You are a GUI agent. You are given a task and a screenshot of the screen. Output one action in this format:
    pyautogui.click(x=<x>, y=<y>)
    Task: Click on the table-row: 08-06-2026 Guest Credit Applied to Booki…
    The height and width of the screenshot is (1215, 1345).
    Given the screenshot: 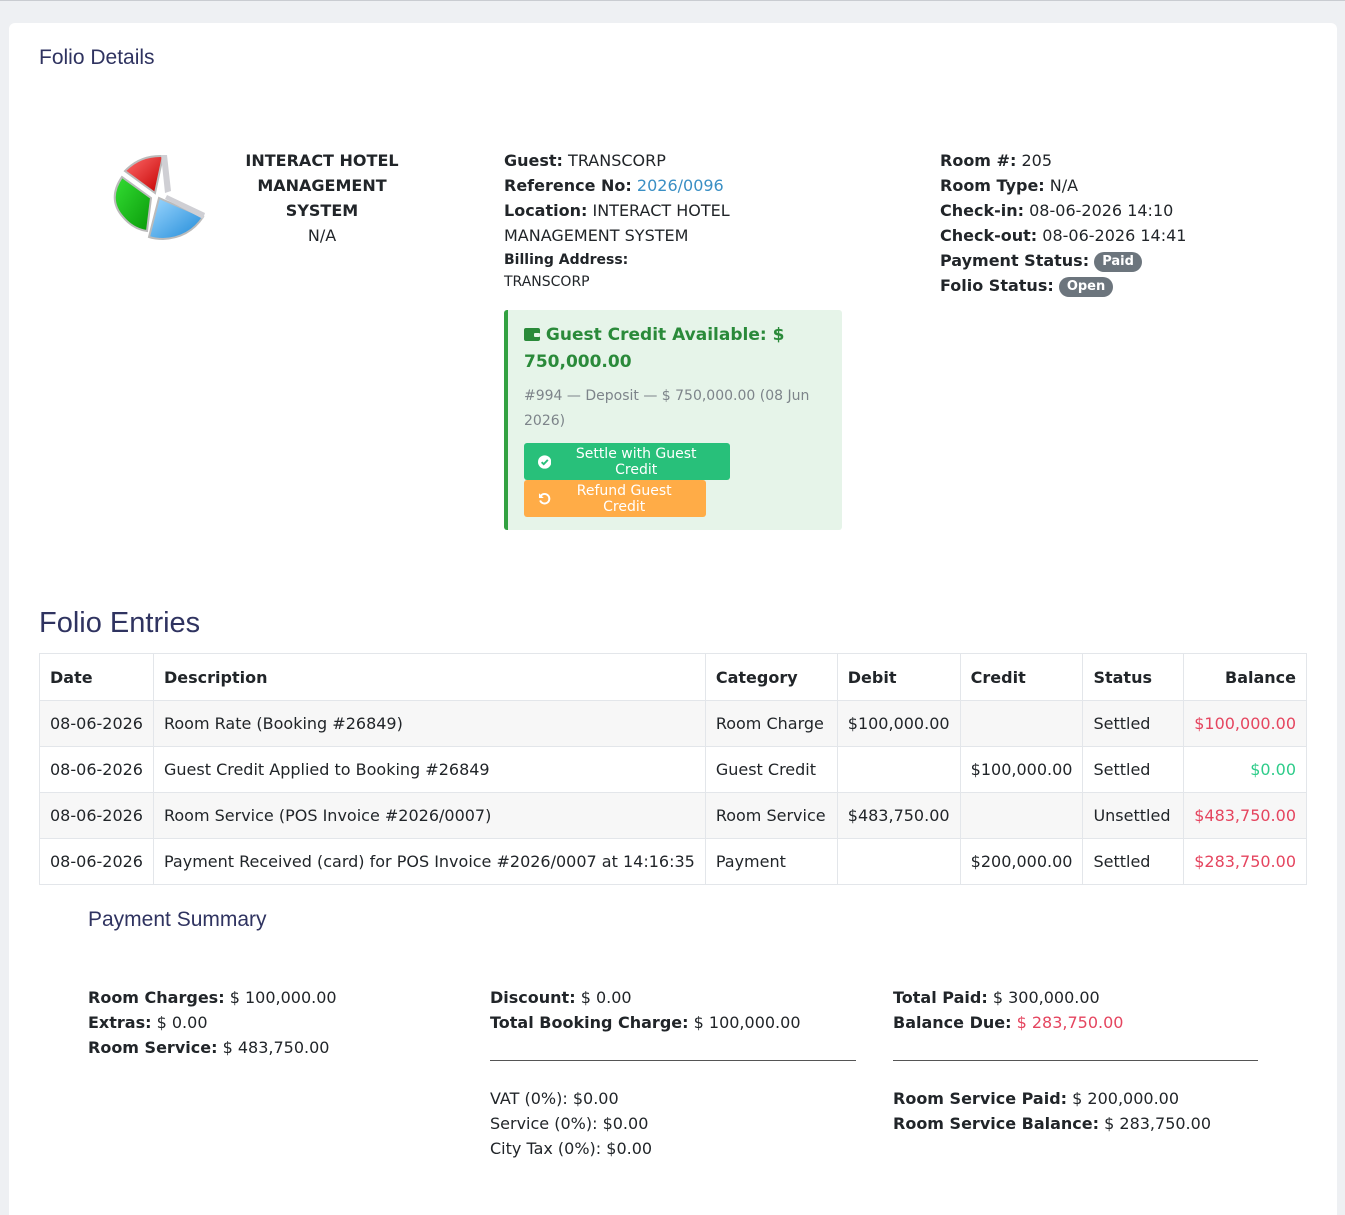 What is the action you would take?
    pyautogui.click(x=673, y=769)
    